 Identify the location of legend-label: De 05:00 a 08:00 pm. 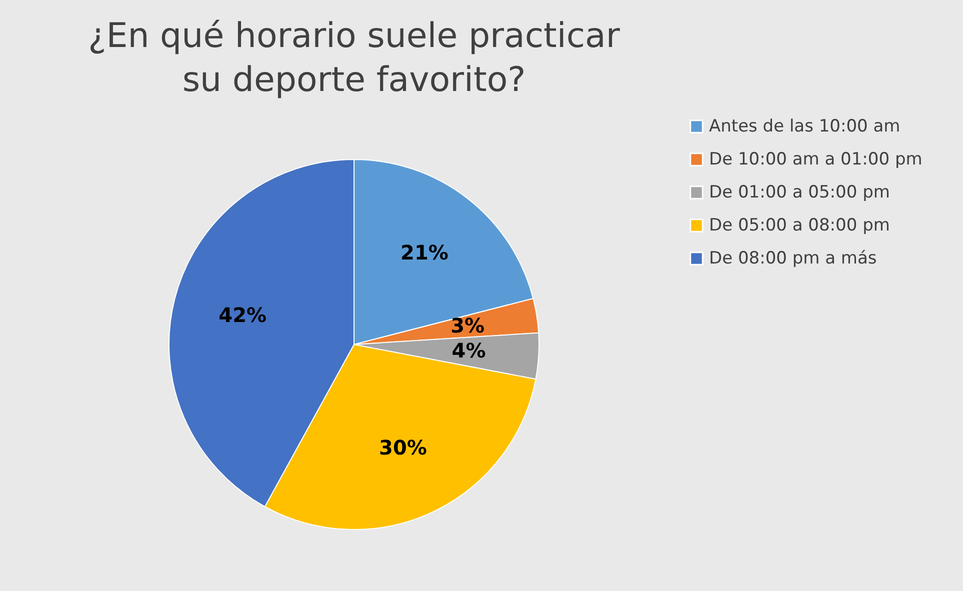
(799, 226).